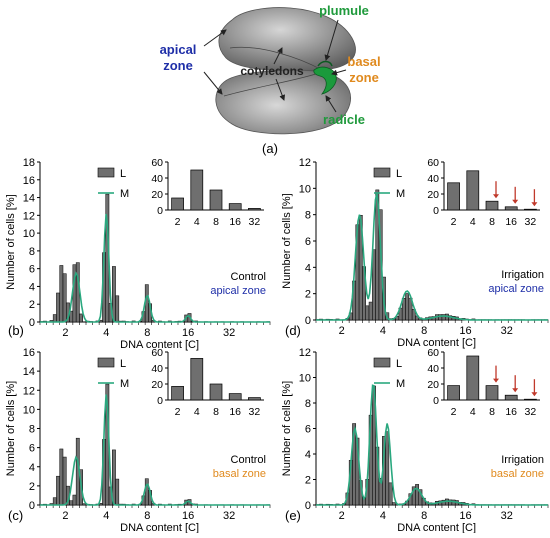 The height and width of the screenshot is (538, 550). I want to click on basal-zone-label: zone, so click(364, 77).